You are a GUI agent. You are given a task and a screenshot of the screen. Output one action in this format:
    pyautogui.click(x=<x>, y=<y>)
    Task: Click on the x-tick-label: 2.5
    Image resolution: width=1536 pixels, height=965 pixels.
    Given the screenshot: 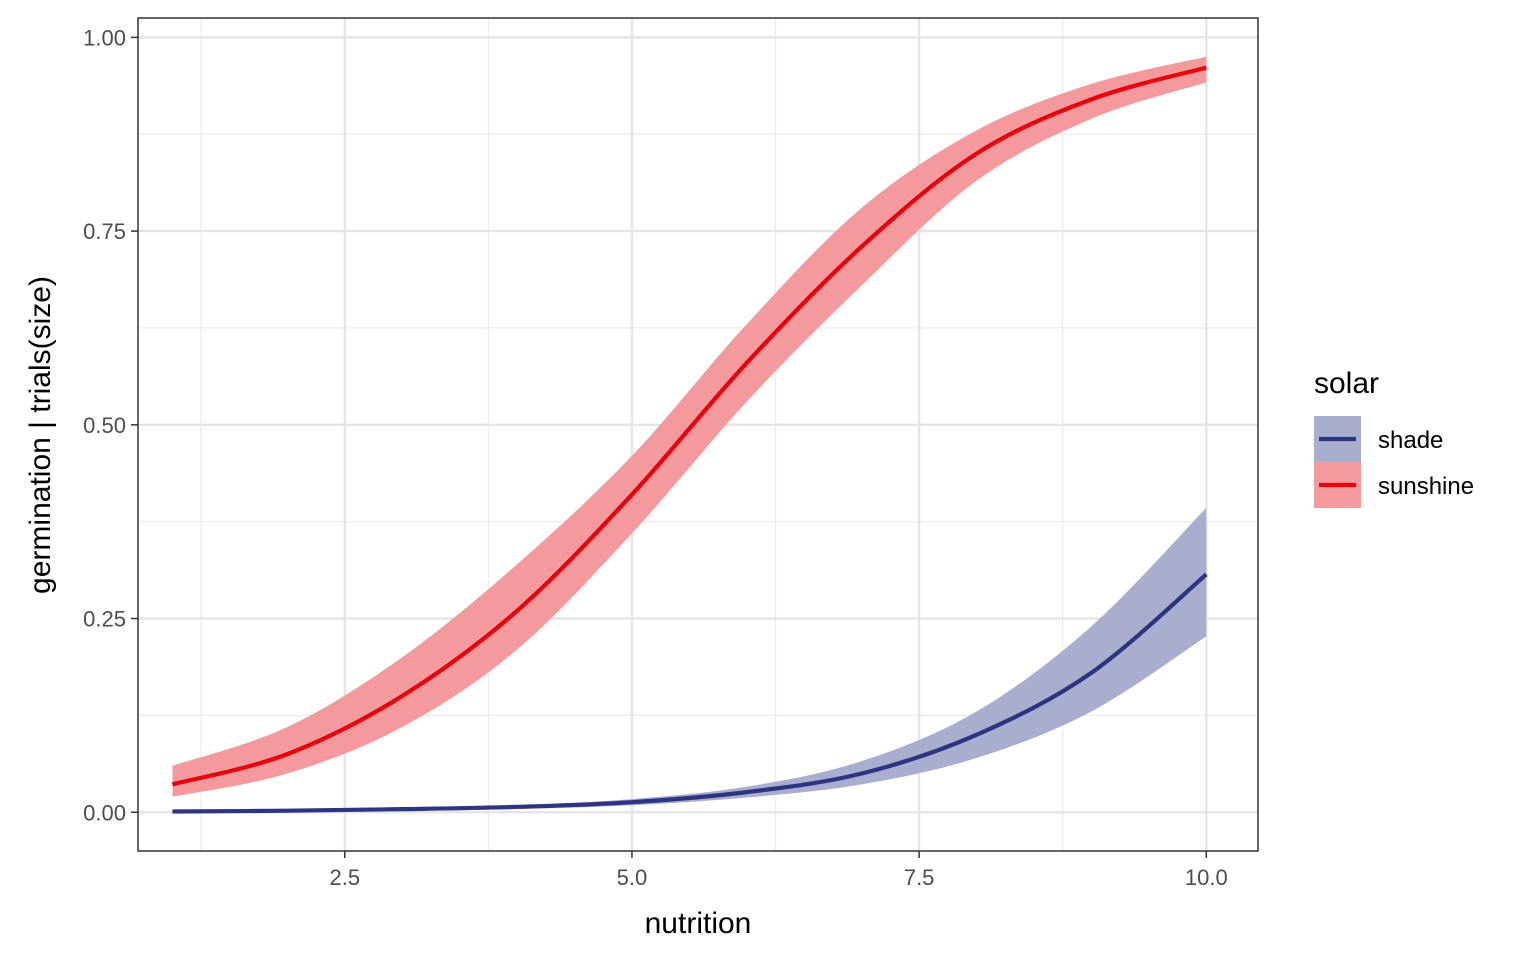 What is the action you would take?
    pyautogui.click(x=344, y=877)
    